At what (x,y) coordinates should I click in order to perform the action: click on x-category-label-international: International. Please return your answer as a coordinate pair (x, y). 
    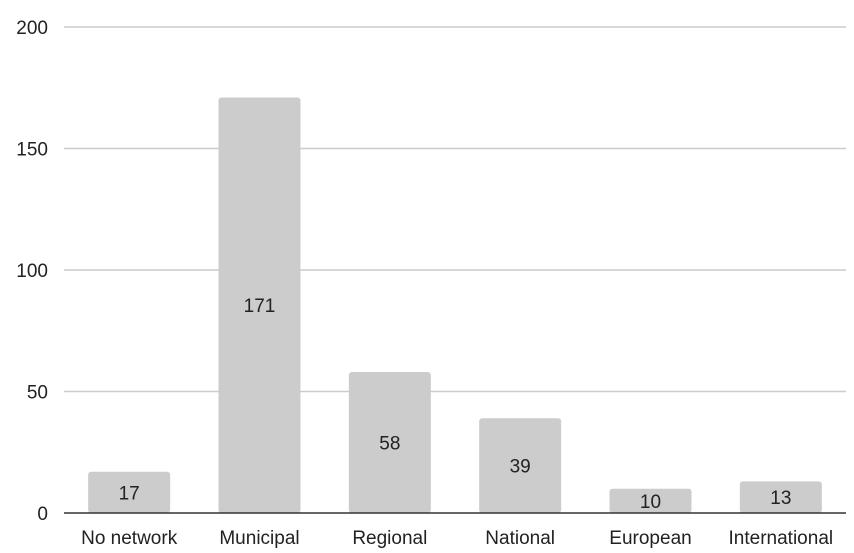
    Looking at the image, I should click on (781, 538).